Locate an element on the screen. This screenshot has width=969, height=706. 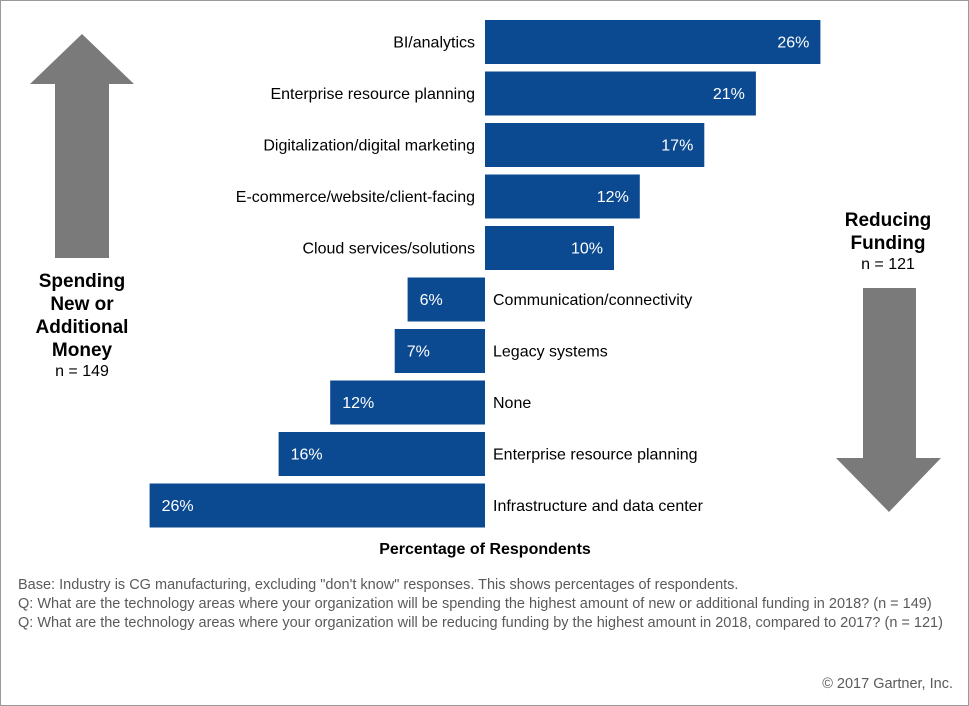
category-label: Digitalization/digital marketing is located at coordinates (369, 146).